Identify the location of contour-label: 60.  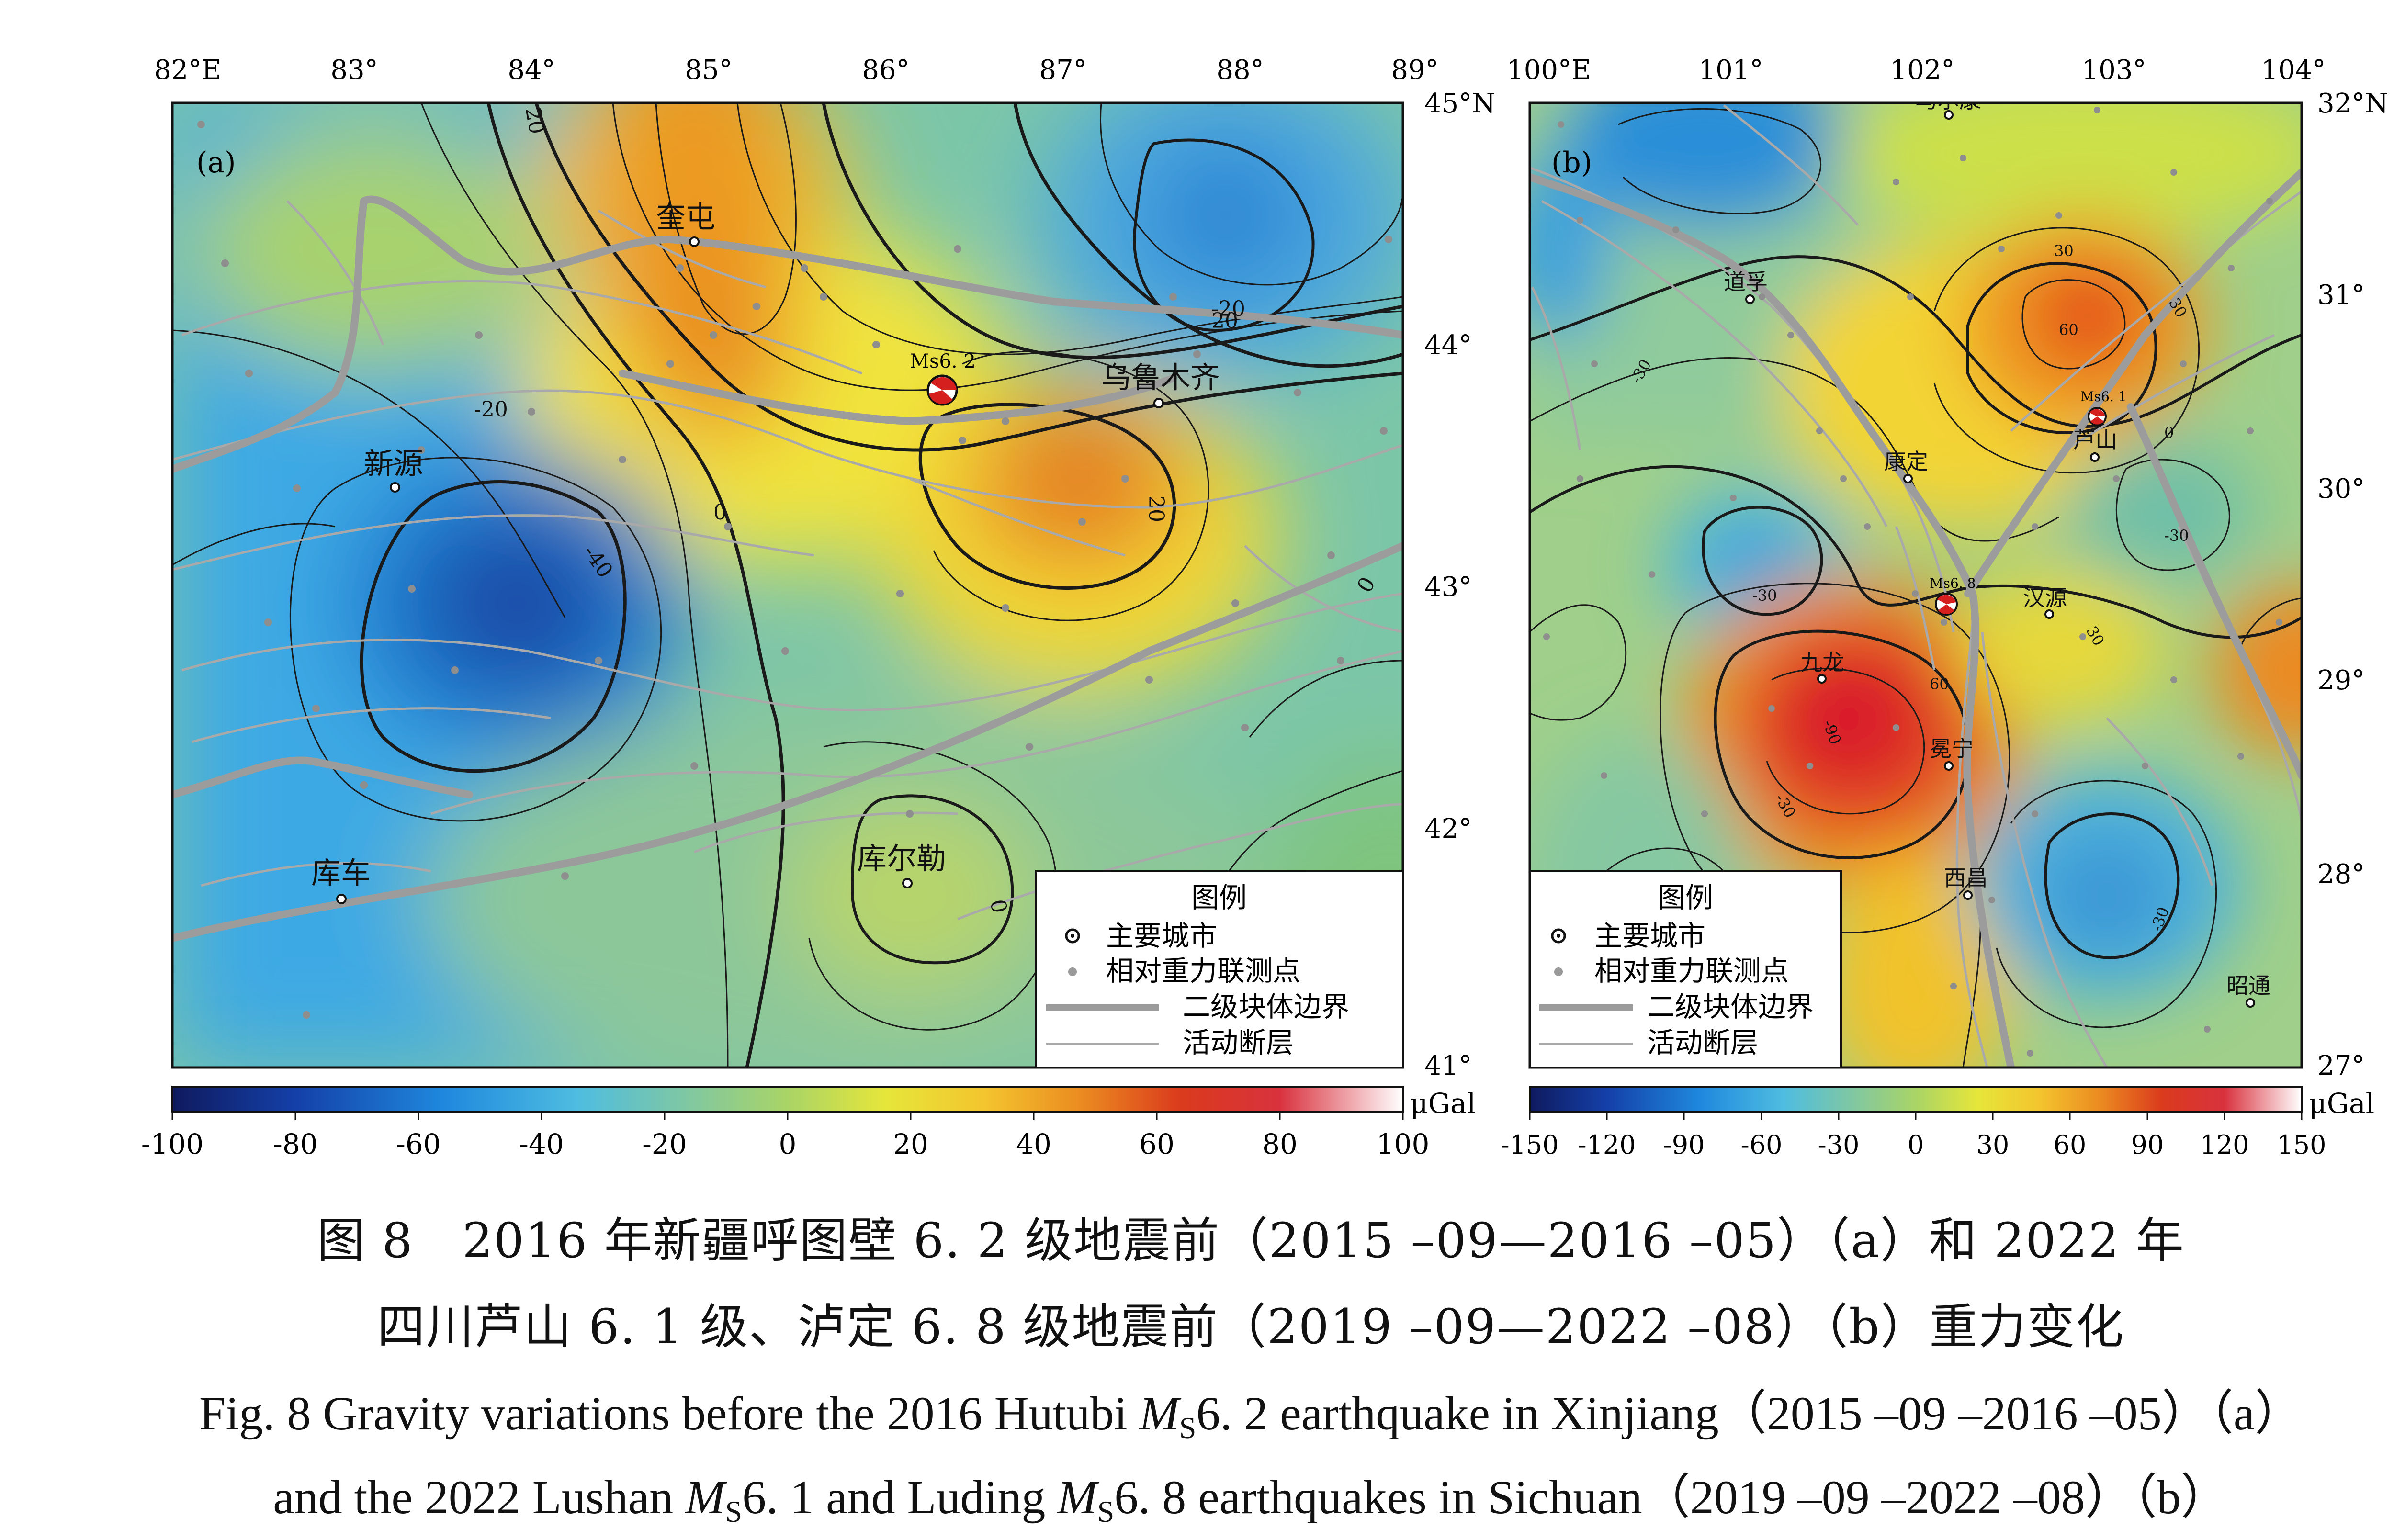
(2068, 330).